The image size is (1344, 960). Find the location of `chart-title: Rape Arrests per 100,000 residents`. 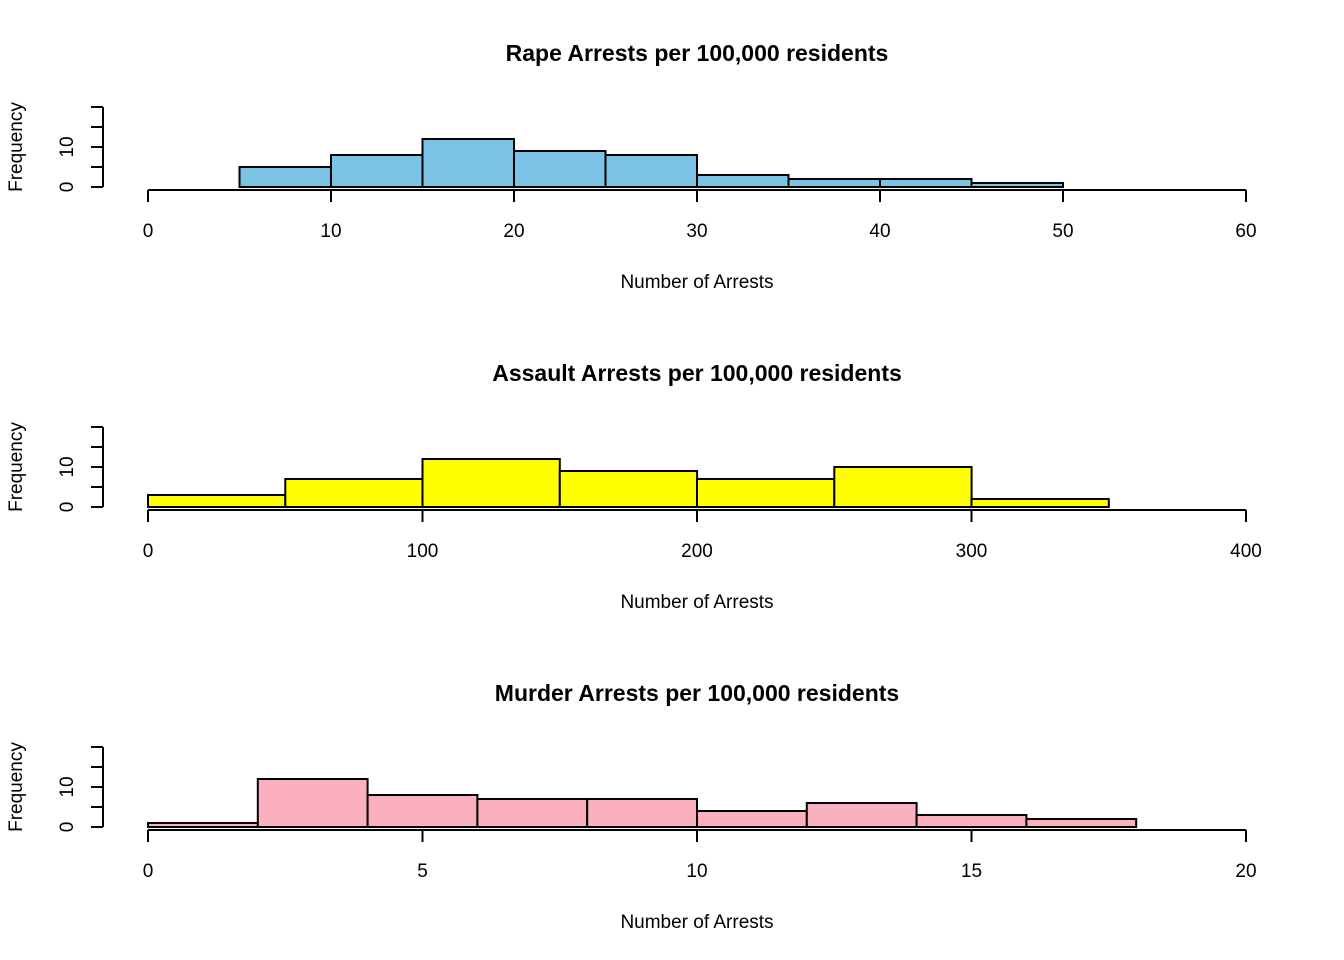

chart-title: Rape Arrests per 100,000 residents is located at coordinates (697, 53).